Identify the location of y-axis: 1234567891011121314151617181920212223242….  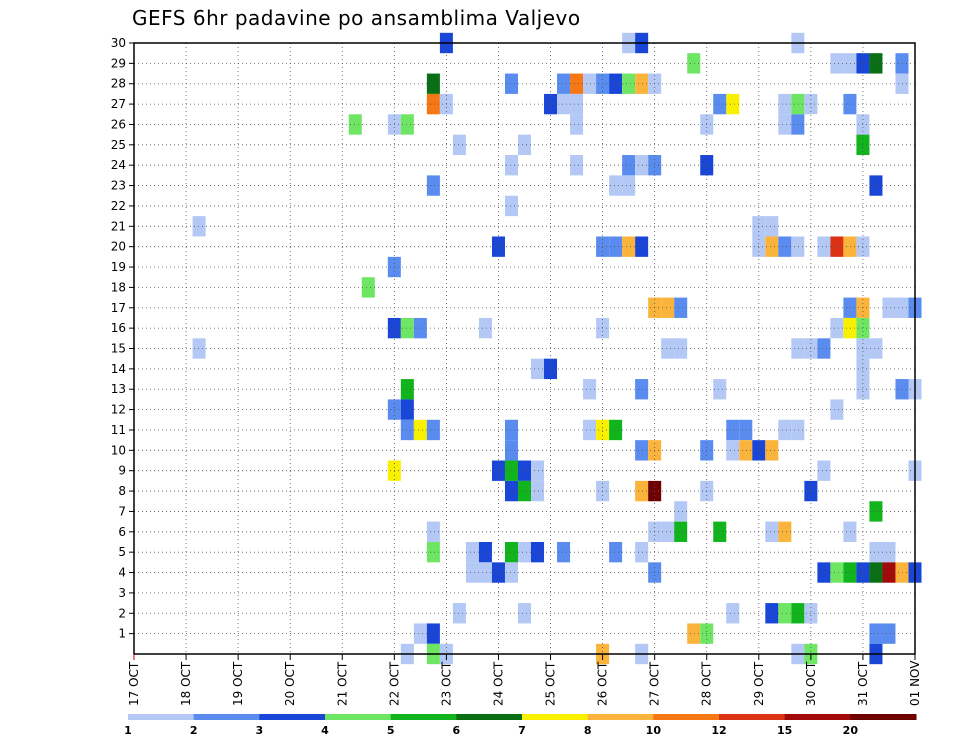
(122, 338).